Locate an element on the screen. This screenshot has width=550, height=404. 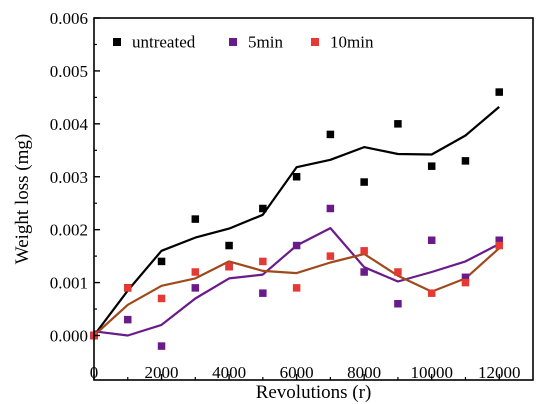
legend-label: 10min is located at coordinates (352, 42).